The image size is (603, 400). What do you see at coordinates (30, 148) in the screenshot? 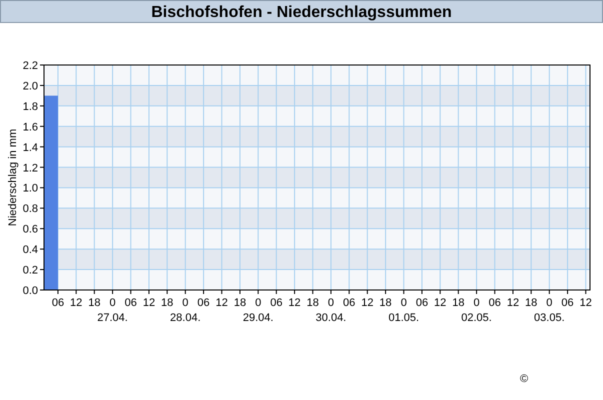
I see `y-tick-label: 1.4` at bounding box center [30, 148].